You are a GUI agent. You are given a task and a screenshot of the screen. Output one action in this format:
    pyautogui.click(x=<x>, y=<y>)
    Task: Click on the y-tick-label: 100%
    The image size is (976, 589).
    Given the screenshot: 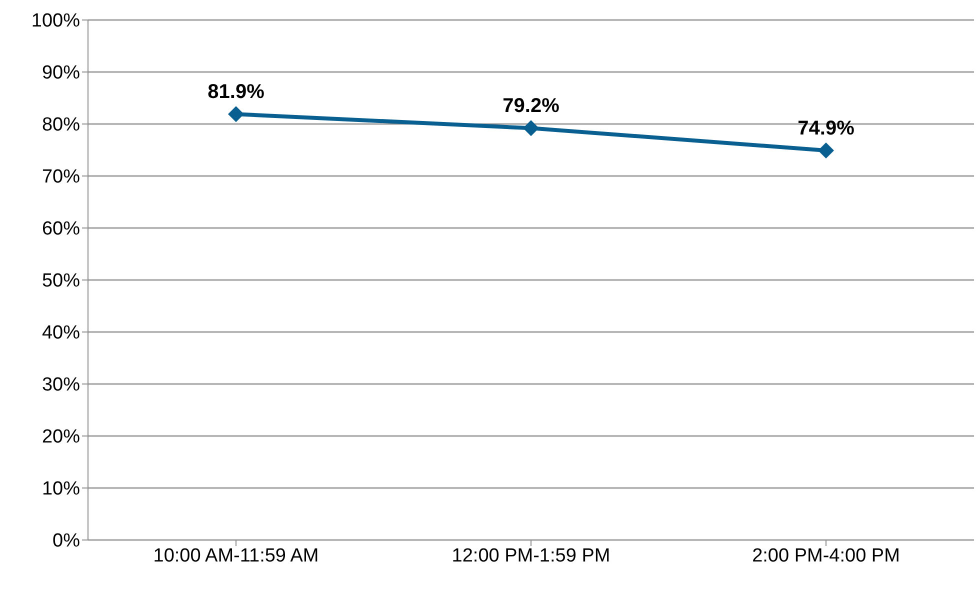 What is the action you would take?
    pyautogui.click(x=55, y=21)
    